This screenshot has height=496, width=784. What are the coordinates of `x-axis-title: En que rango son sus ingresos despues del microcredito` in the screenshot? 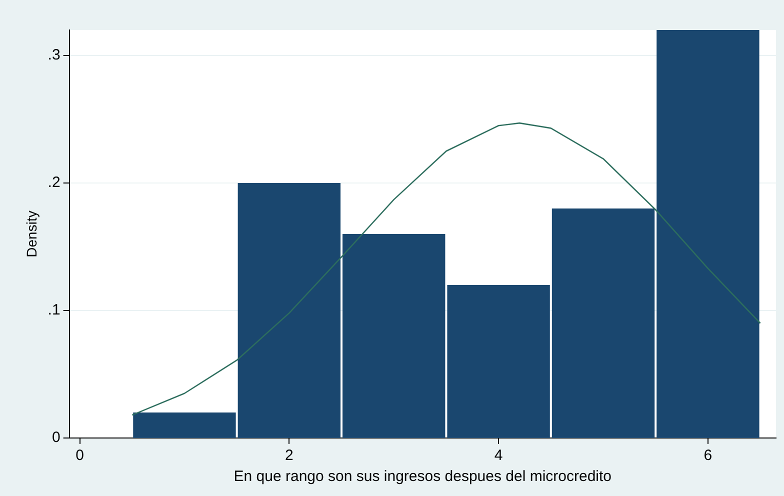 It's located at (423, 477).